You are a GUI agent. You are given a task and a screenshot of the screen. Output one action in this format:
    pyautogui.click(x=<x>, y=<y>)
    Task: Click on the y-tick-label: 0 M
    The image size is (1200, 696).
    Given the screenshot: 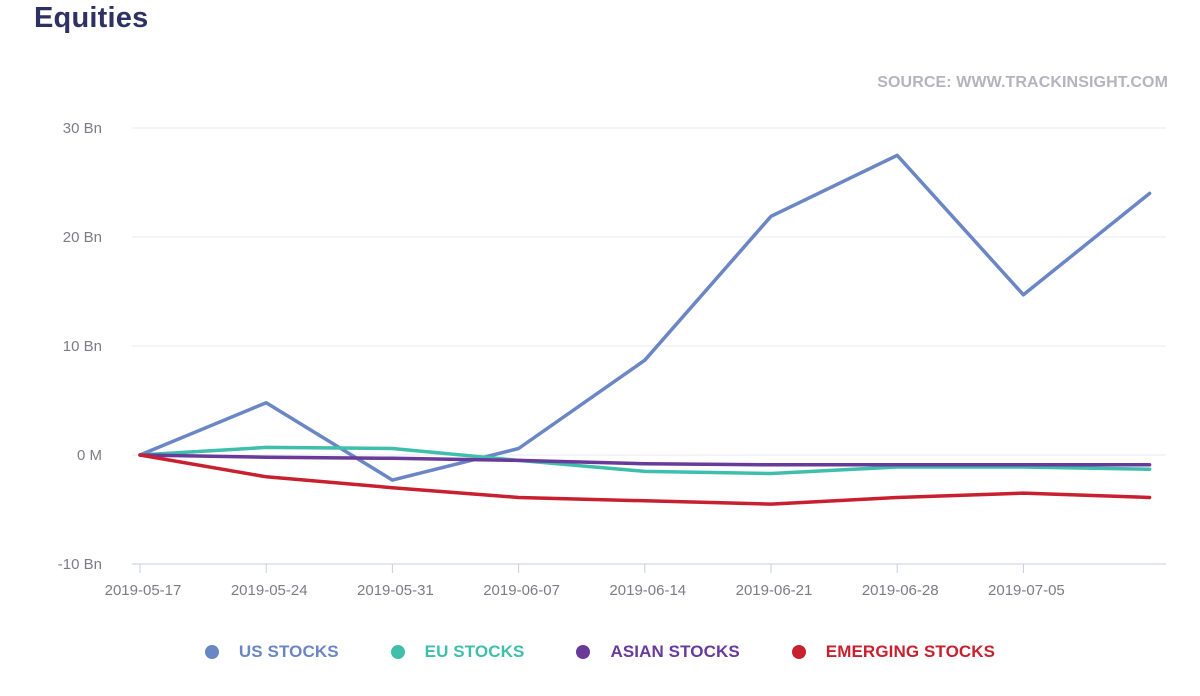 What is the action you would take?
    pyautogui.click(x=89, y=455)
    